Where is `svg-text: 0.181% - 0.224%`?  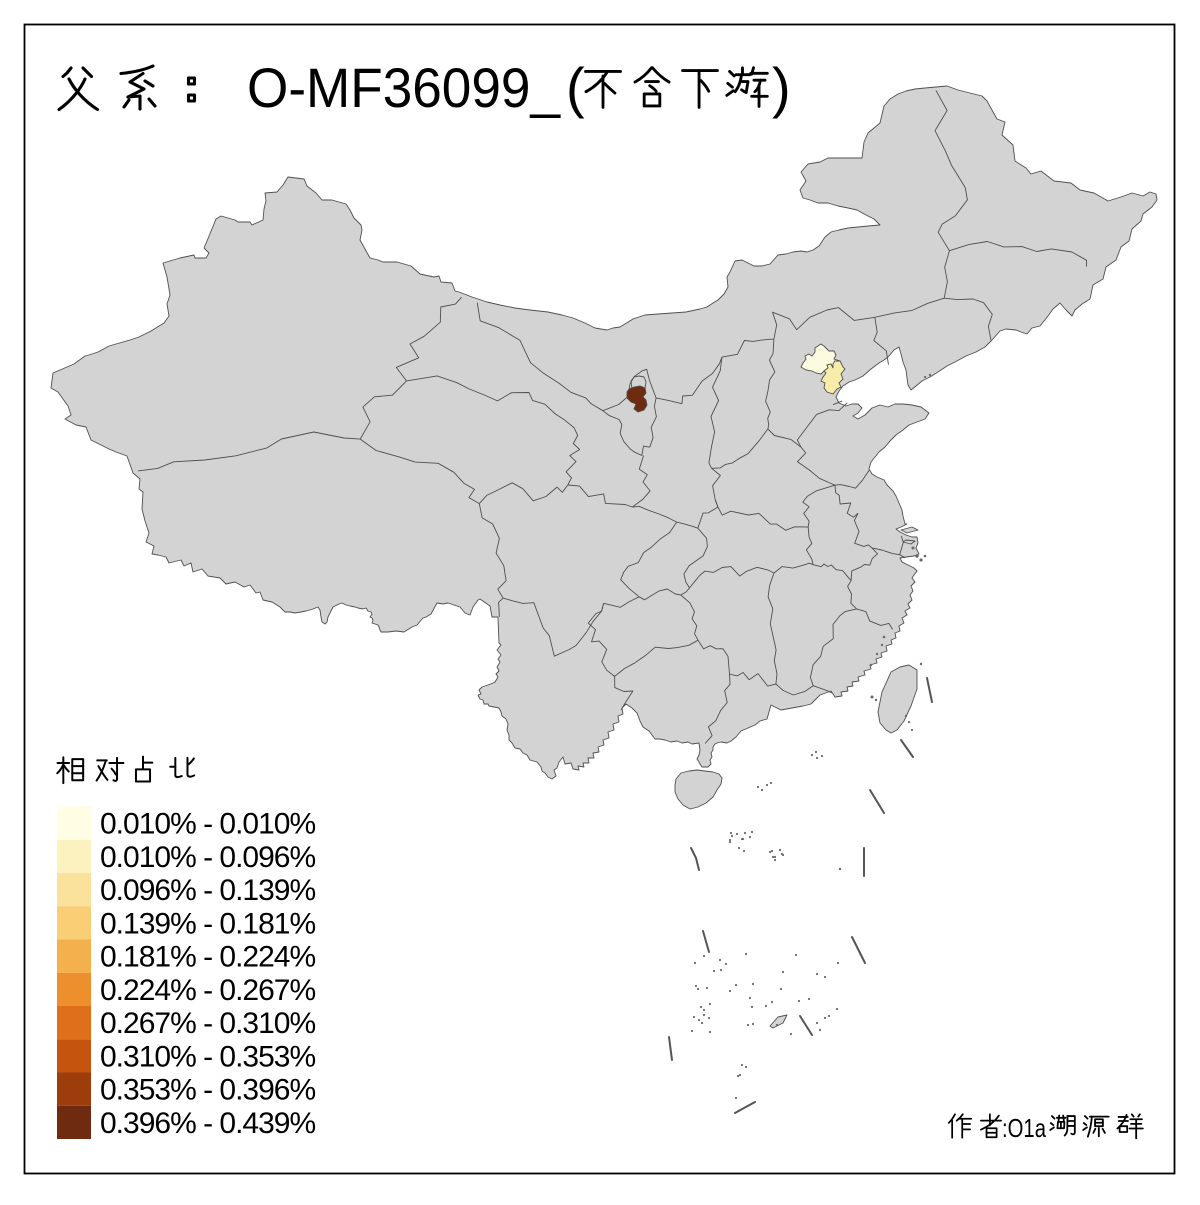
svg-text: 0.181% - 0.224% is located at coordinates (207, 957).